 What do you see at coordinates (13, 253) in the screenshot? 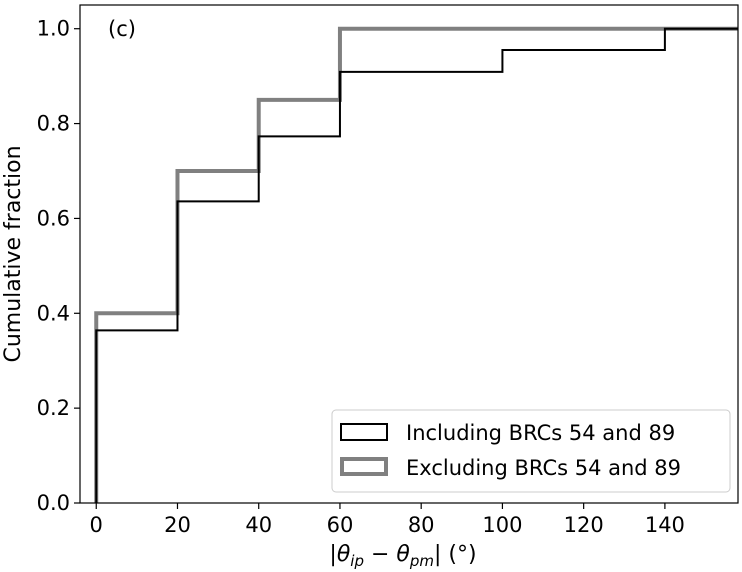
I see `y-axis-label: Cumulative fraction` at bounding box center [13, 253].